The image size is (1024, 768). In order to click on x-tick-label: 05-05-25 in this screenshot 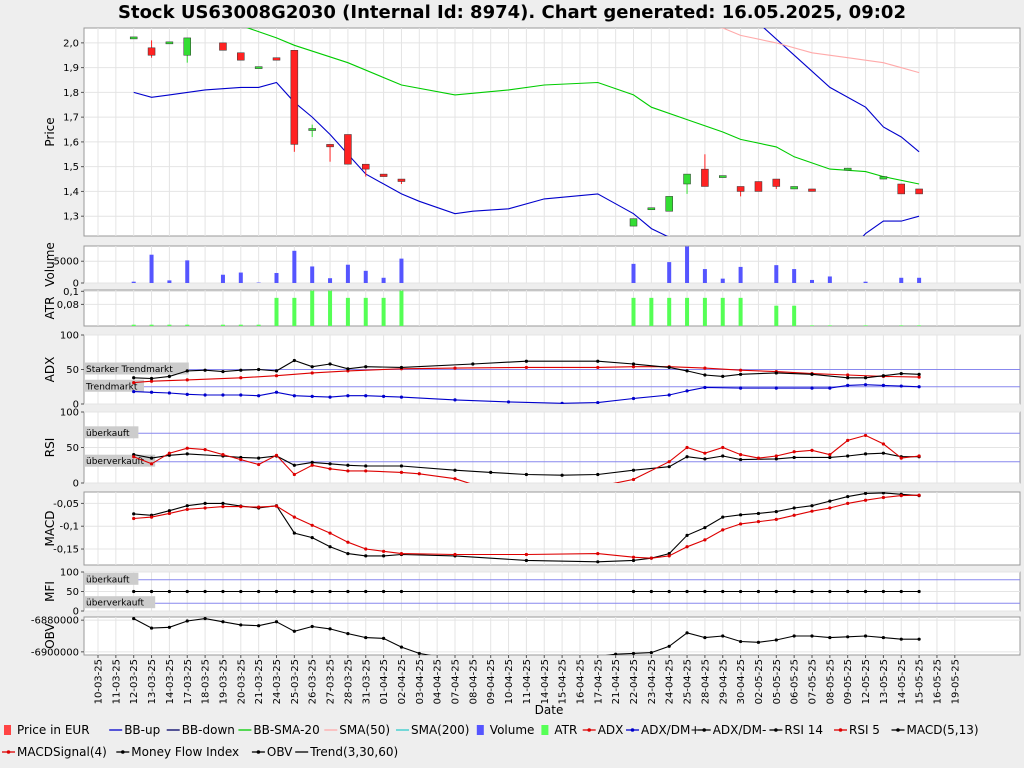, I will do `click(777, 681)`.